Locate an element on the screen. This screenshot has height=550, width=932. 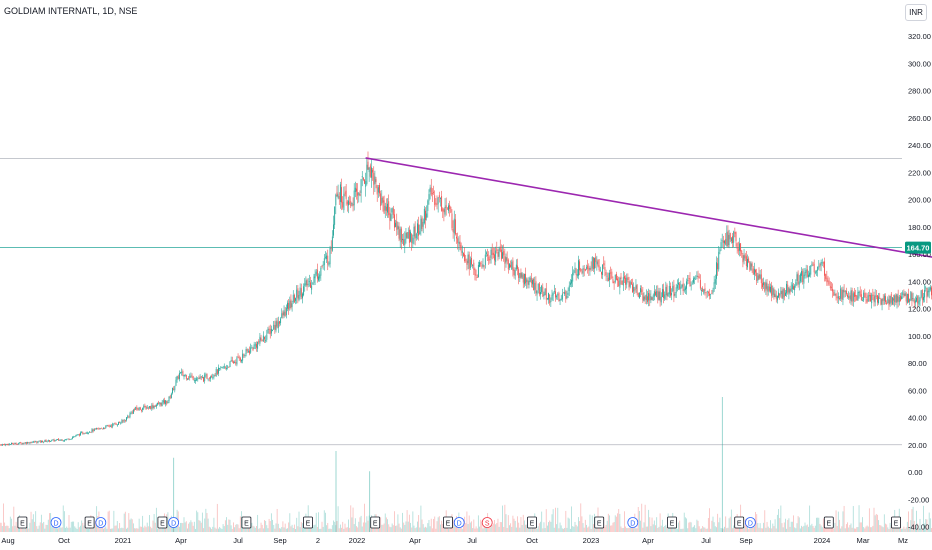
event-letter: E is located at coordinates (22, 524).